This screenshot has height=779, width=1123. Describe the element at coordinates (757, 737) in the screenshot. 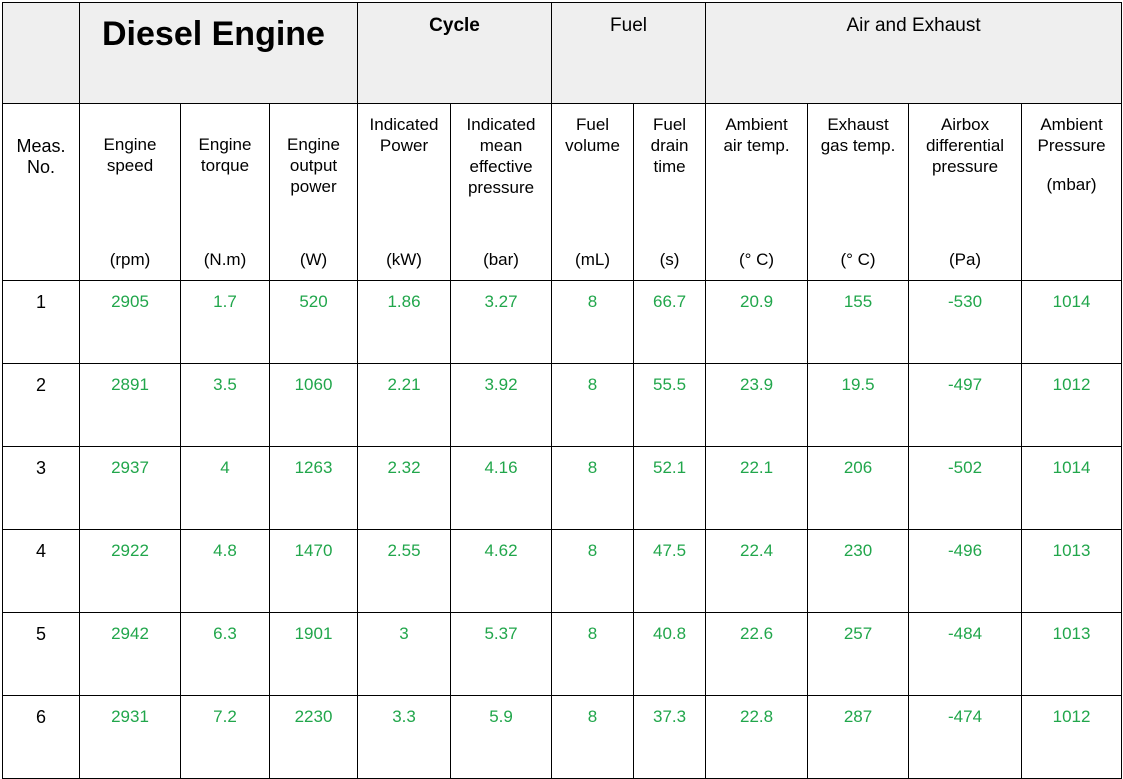

I see `table-cell: 22.8` at that location.